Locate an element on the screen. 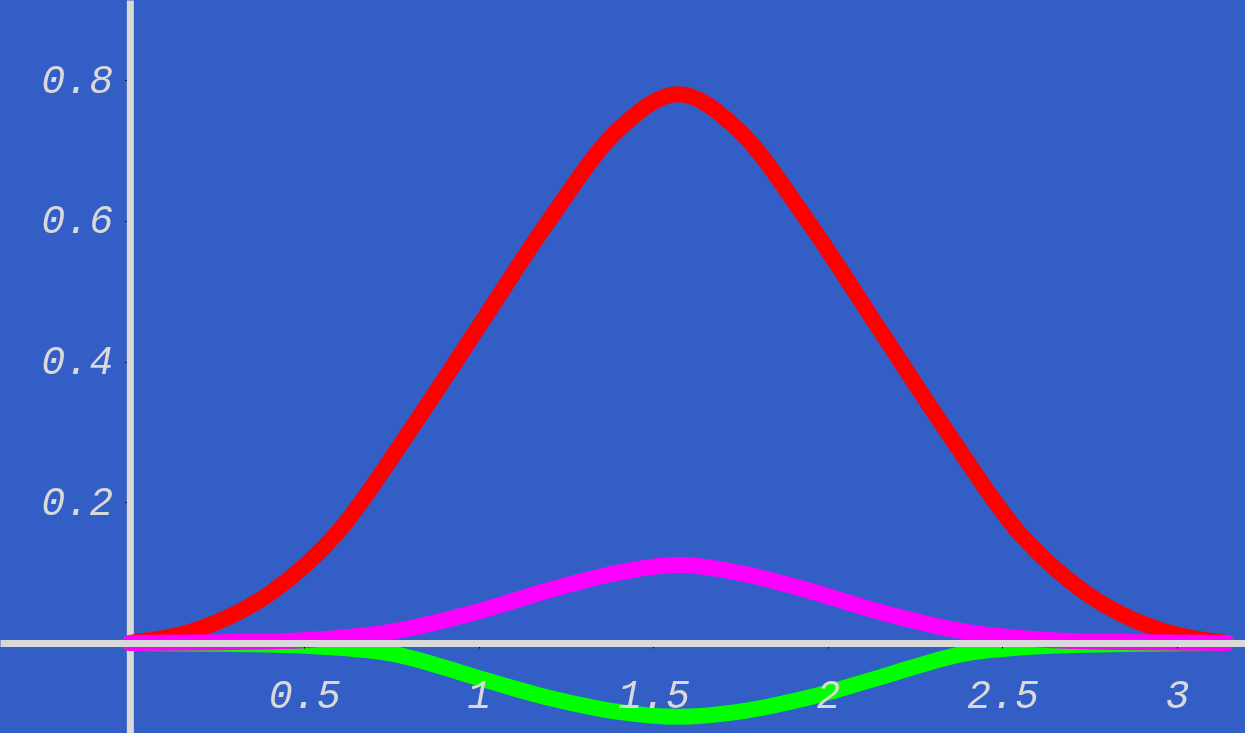  y-tick-label: 0.4 is located at coordinates (77, 364).